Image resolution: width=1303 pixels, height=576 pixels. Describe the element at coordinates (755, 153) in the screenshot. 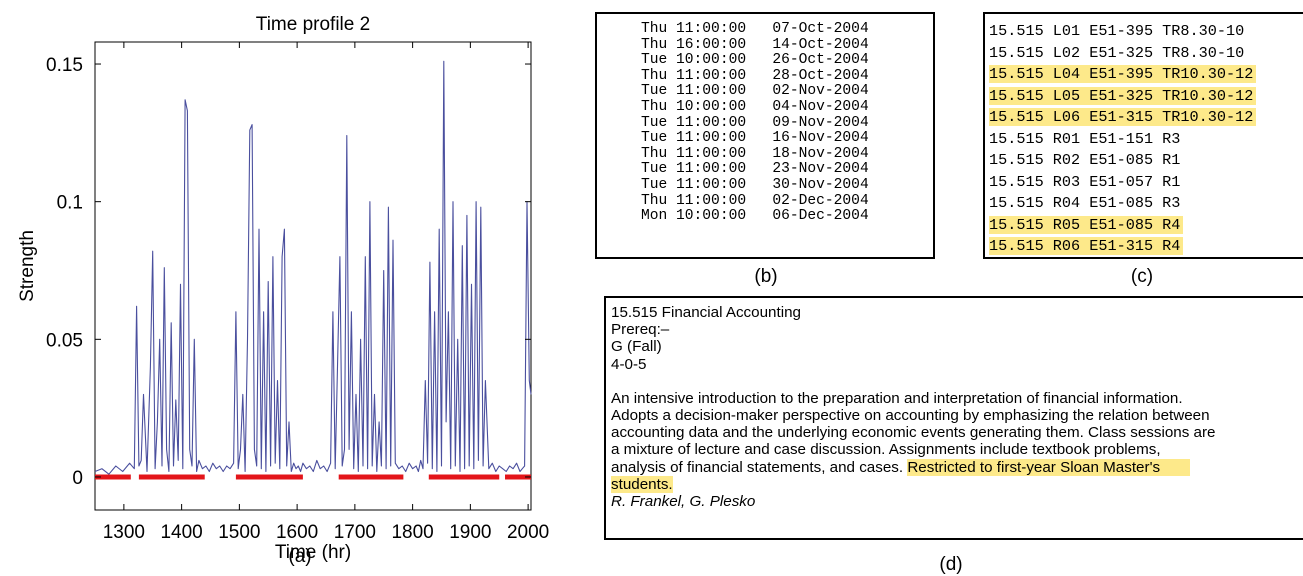

I see `schedule-row: Thu 11:00:00 18-Nov-2004` at that location.